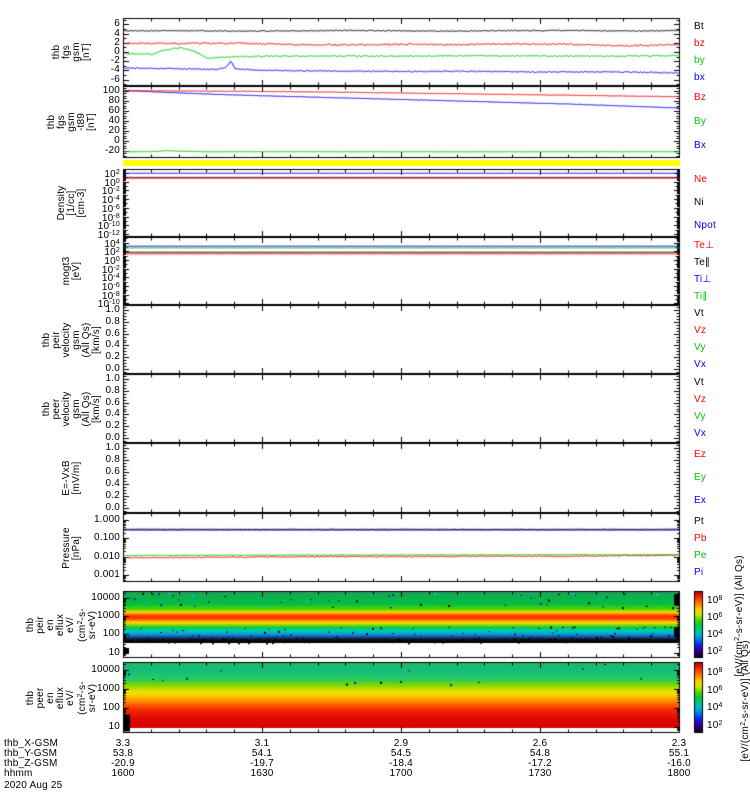 This screenshot has width=750, height=800. Describe the element at coordinates (117, 33) in the screenshot. I see `ytick-label-thb_fgs_gsm-1: 4` at that location.